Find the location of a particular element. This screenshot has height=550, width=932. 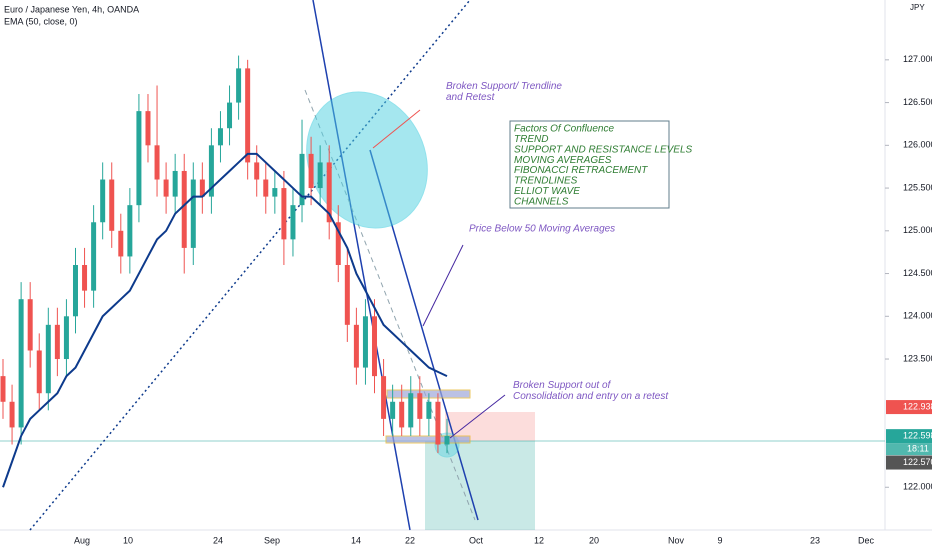

confluence-item: SUPPORT AND RESISTANCE LEVELS is located at coordinates (603, 149).